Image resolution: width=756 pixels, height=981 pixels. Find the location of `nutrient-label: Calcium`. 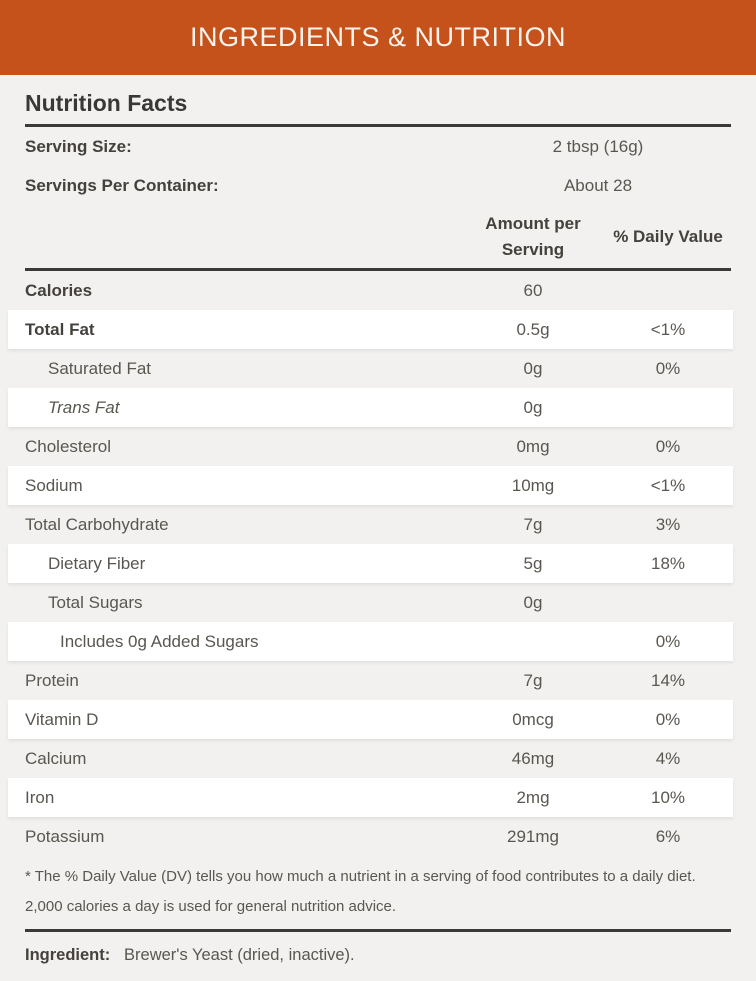

nutrient-label: Calcium is located at coordinates (56, 758).